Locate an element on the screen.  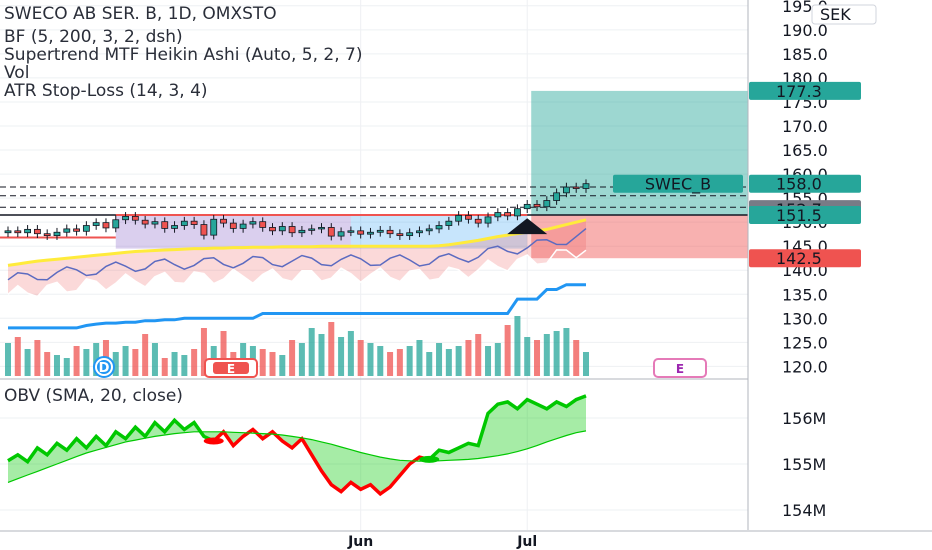
earnings-marker-past-fill is located at coordinates (231, 368).